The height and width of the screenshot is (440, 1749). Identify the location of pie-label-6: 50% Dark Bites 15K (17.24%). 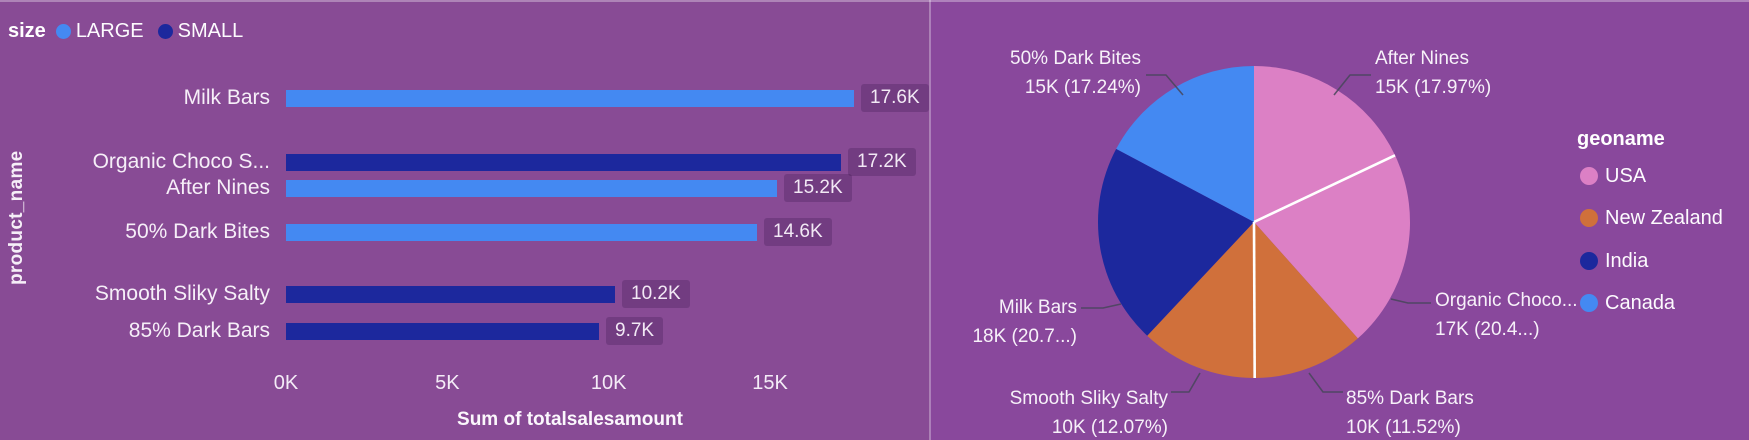
(1075, 73).